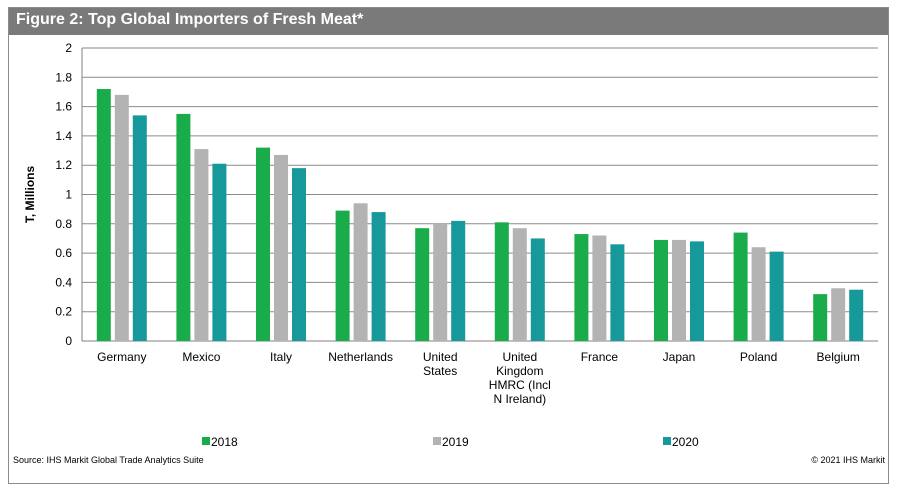 The image size is (897, 491). Describe the element at coordinates (68, 341) in the screenshot. I see `y-tick-label: 0` at that location.